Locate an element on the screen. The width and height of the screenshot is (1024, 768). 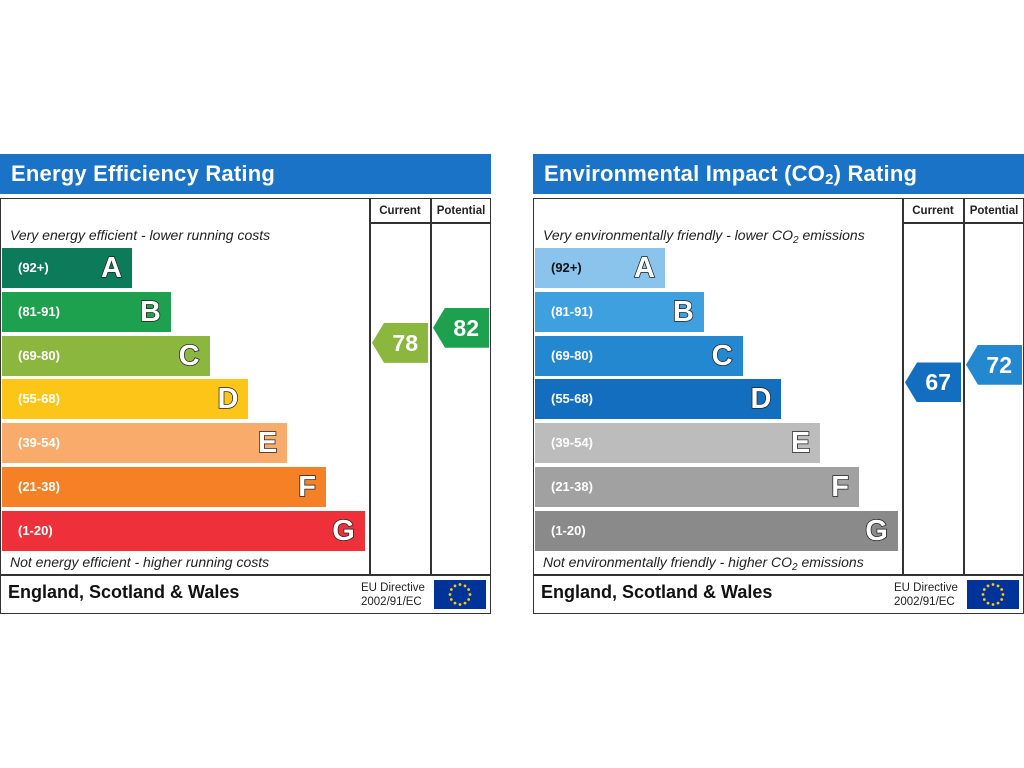
potential-rating-arrow: 72 is located at coordinates (994, 364).